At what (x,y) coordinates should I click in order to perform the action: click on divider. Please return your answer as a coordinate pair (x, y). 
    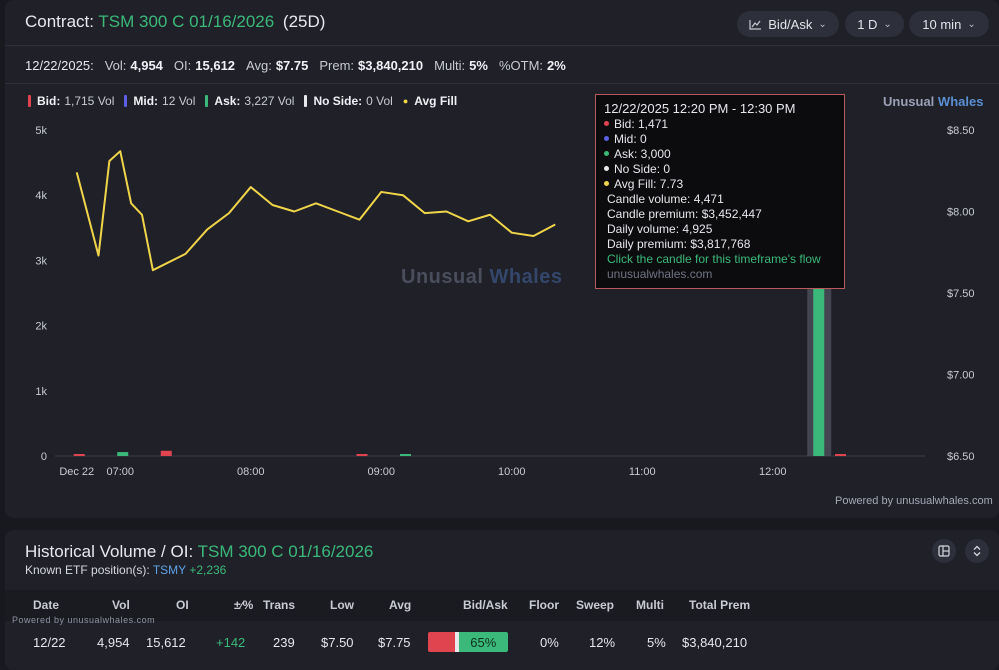
    Looking at the image, I should click on (502, 45).